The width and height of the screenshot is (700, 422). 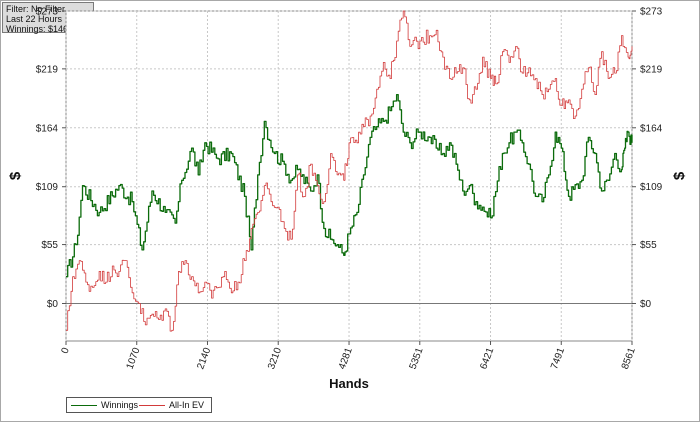 I want to click on legend-item-winnings: Winnings, so click(x=106, y=405).